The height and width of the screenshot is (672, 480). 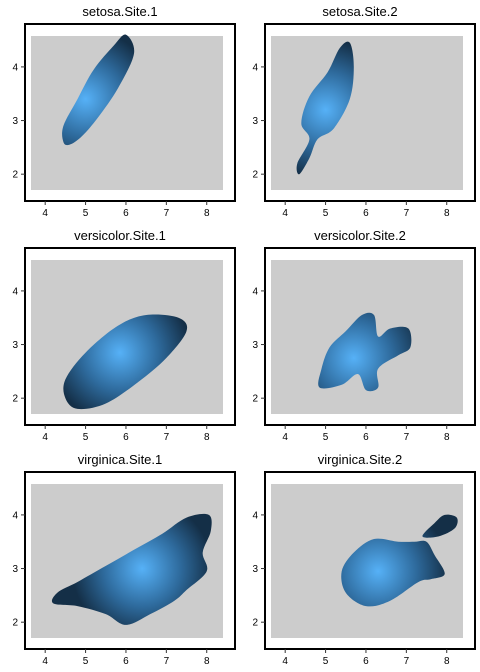 What do you see at coordinates (120, 11) in the screenshot?
I see `facet-title: setosa.Site.1` at bounding box center [120, 11].